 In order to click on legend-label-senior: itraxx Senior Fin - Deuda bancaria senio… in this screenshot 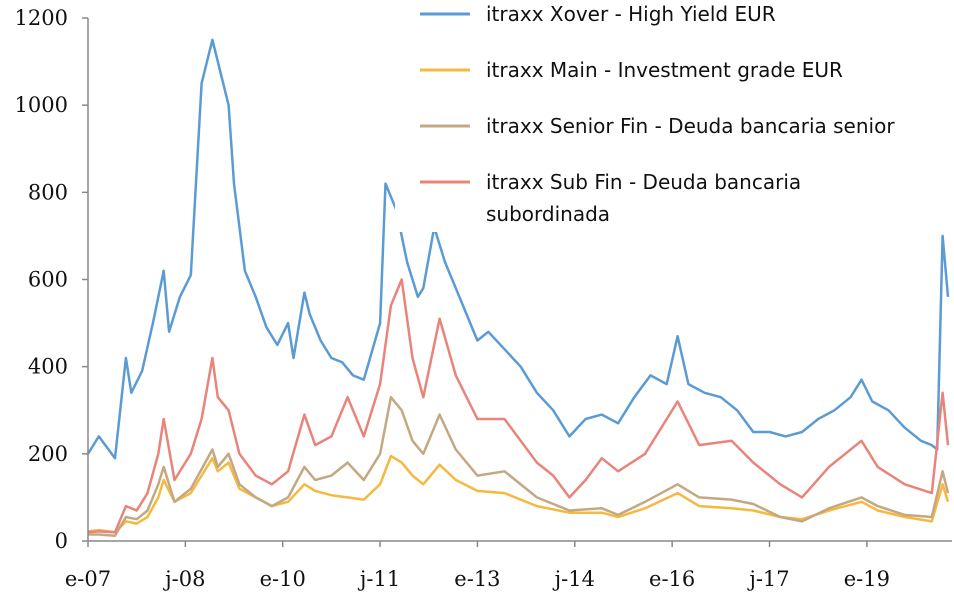, I will do `click(690, 126)`.